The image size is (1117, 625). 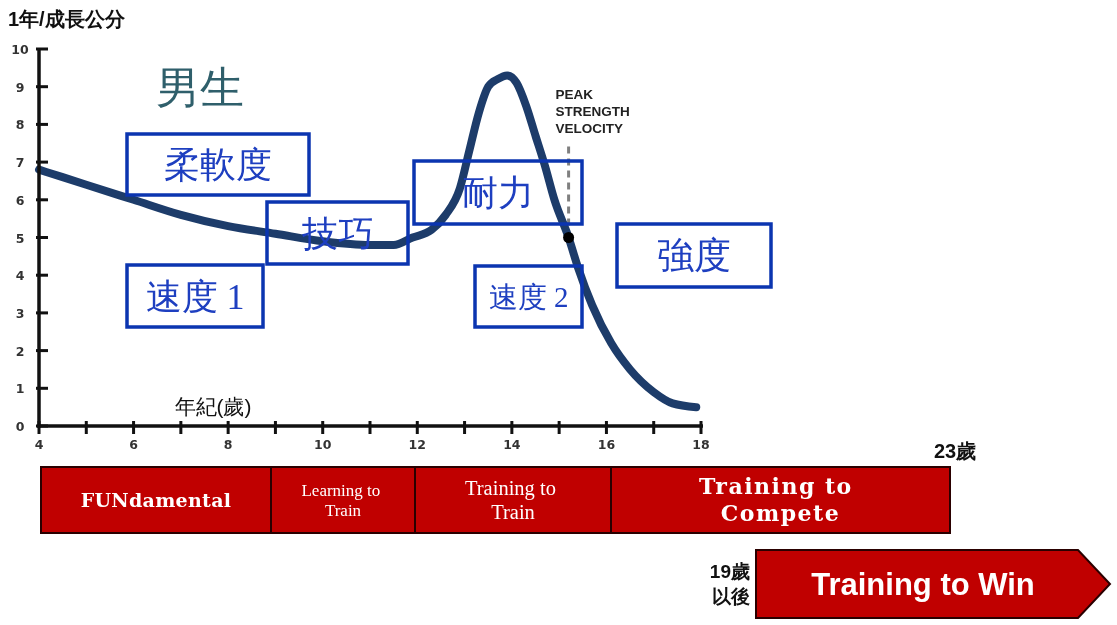 I want to click on x-tick-label: 14, so click(x=512, y=444).